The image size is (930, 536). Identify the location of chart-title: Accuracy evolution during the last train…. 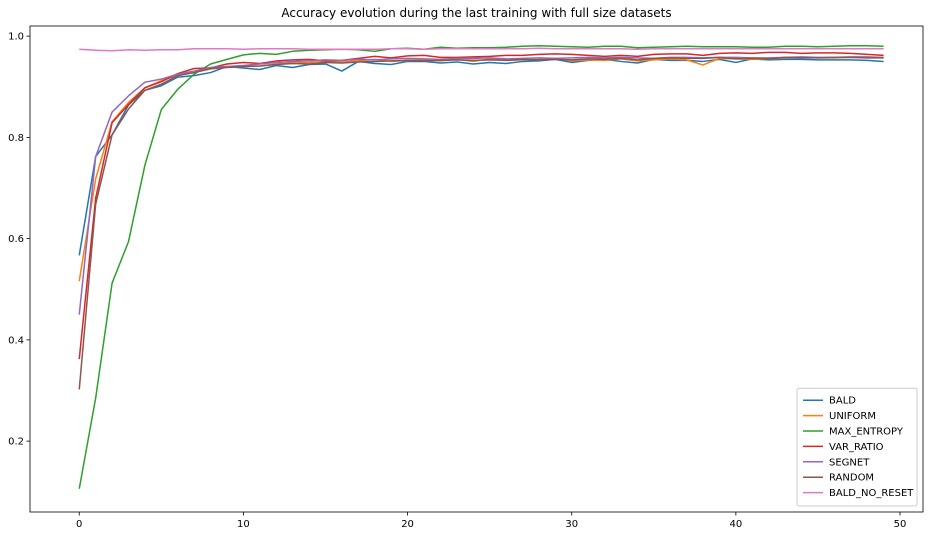
(476, 13).